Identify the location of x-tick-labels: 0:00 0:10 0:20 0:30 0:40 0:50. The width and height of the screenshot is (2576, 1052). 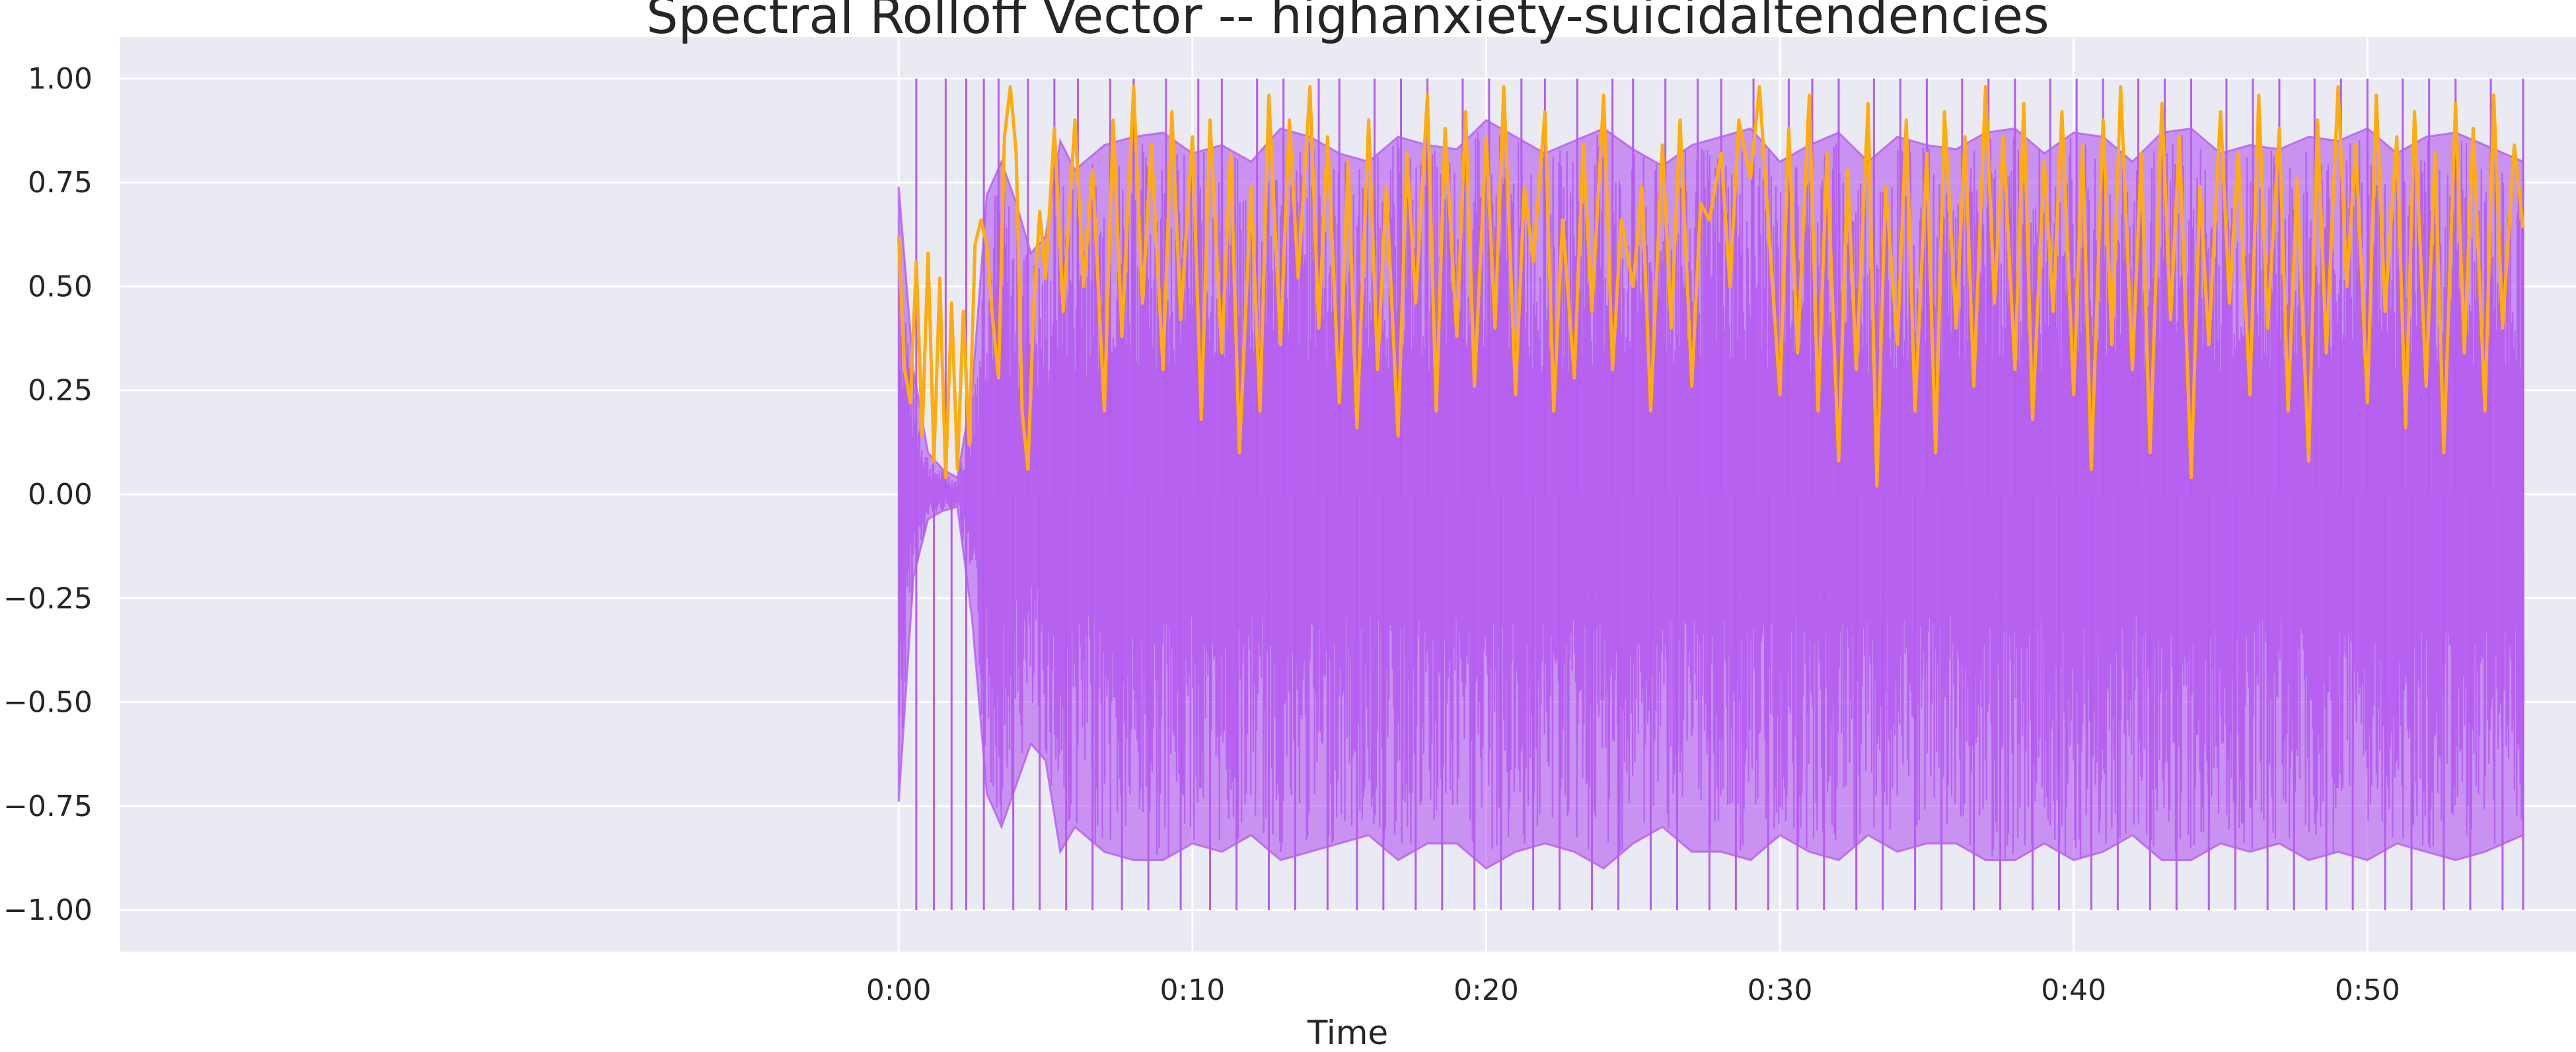
(1633, 990).